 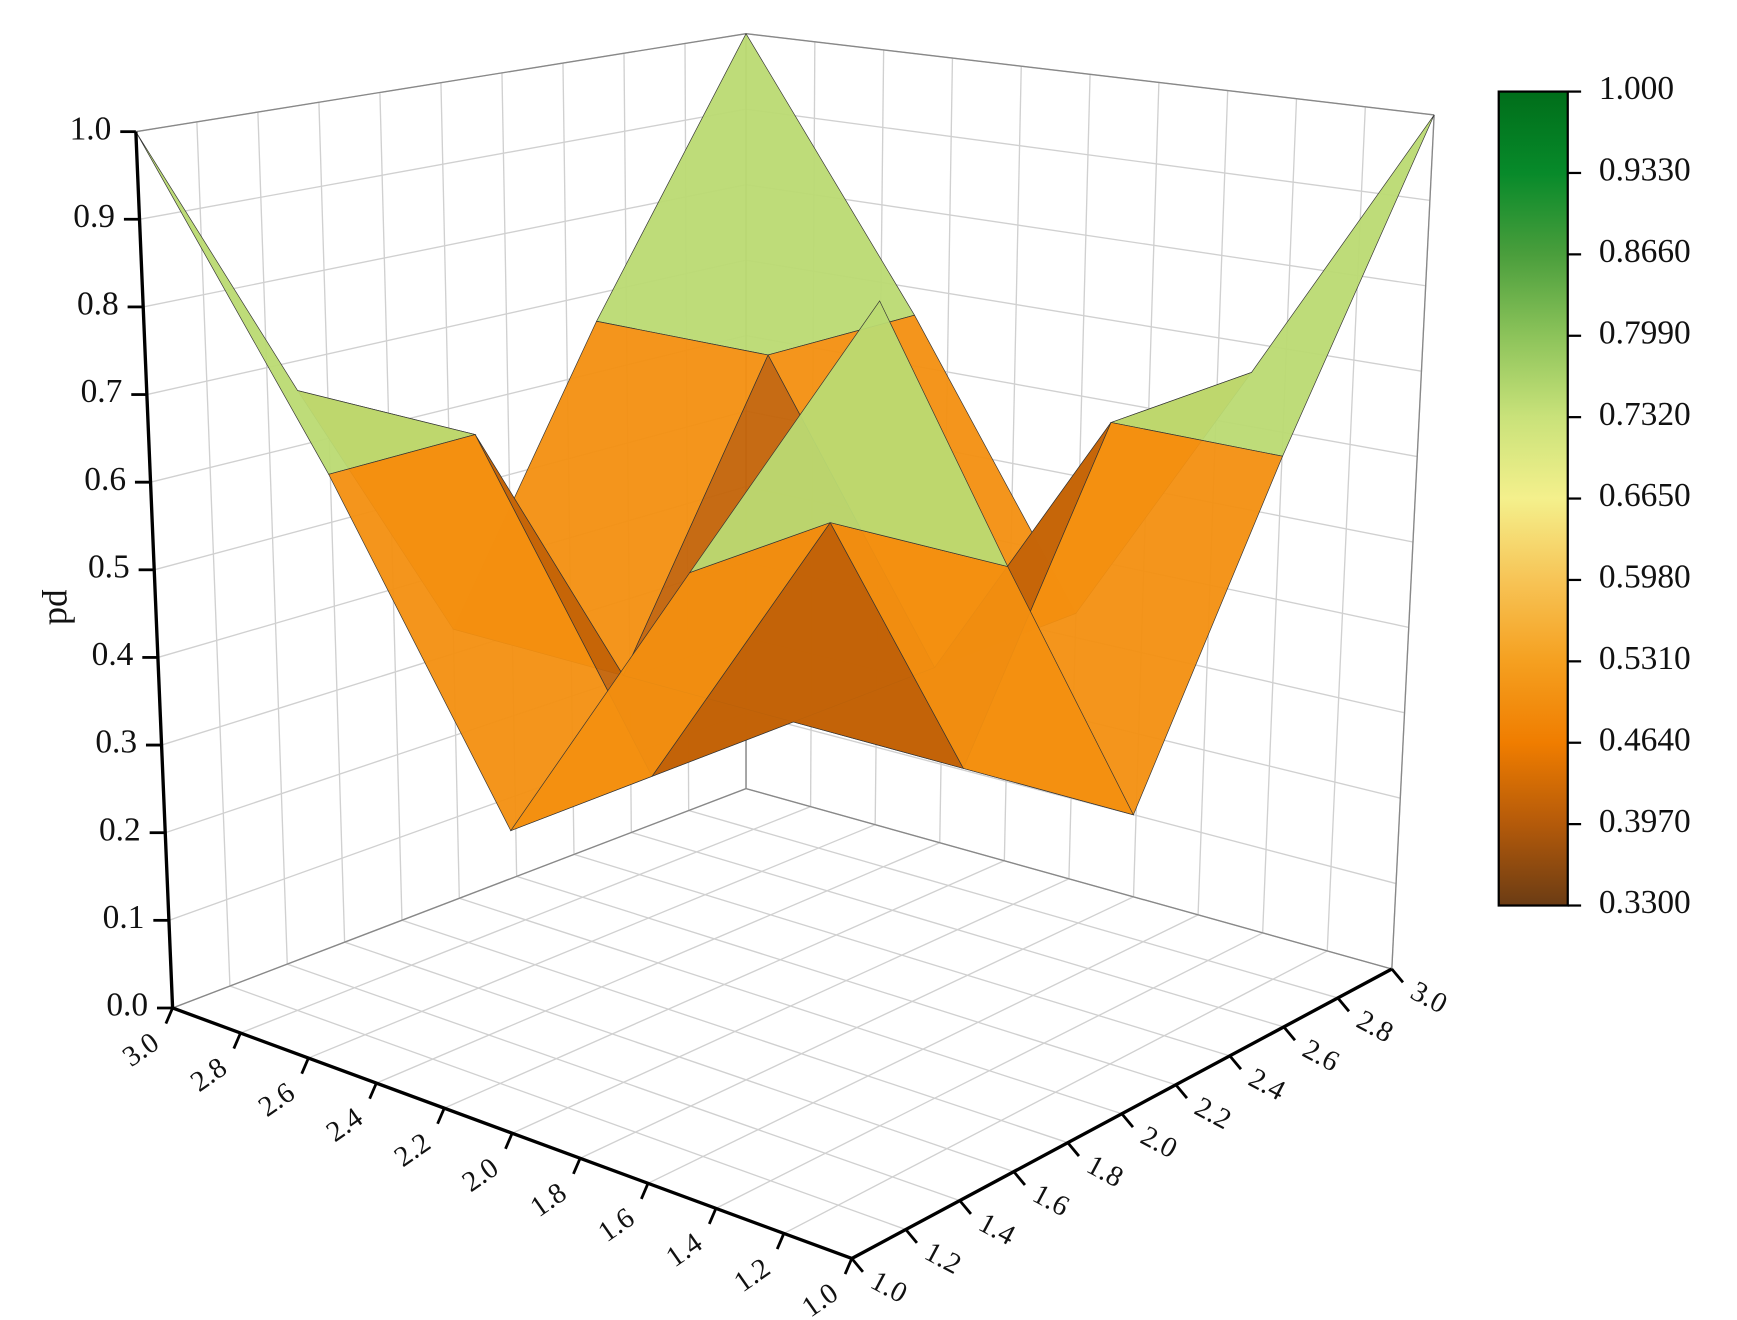 I want to click on y-tick-label: 3.0, so click(x=1428, y=997).